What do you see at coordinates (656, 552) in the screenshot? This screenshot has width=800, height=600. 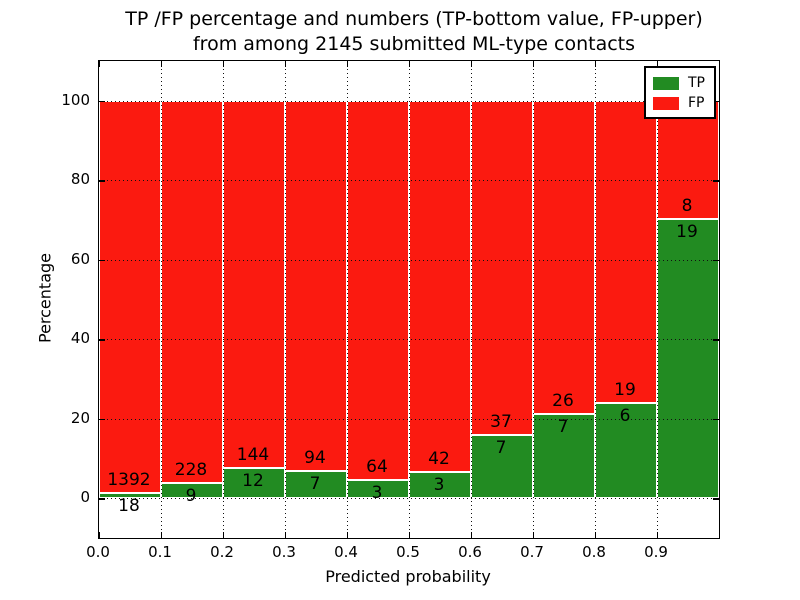 I see `x-tick-label: 0.9` at bounding box center [656, 552].